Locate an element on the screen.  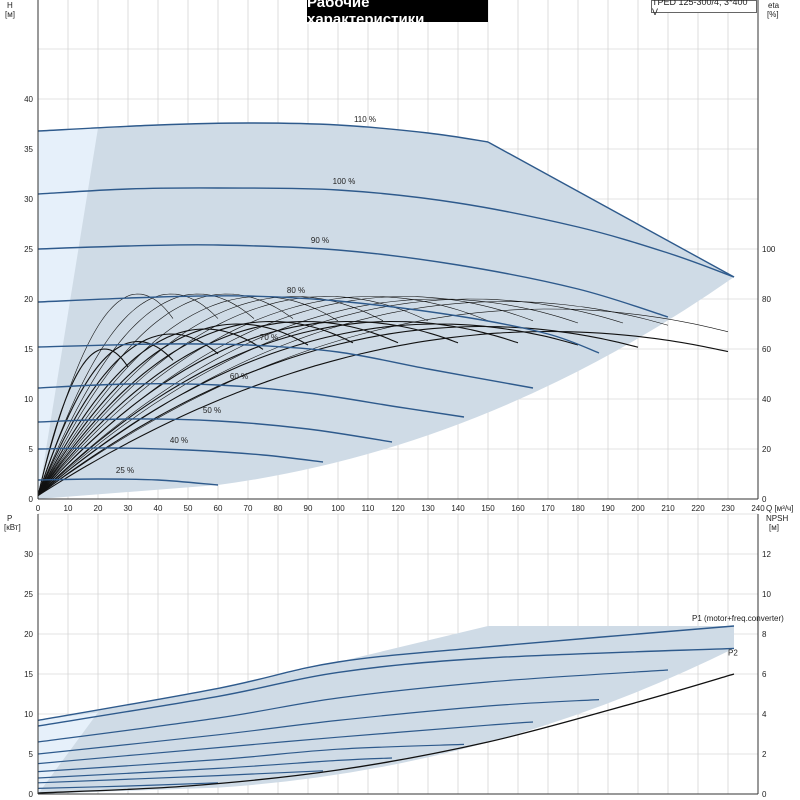
q-tick-label: 240 is located at coordinates (758, 508).